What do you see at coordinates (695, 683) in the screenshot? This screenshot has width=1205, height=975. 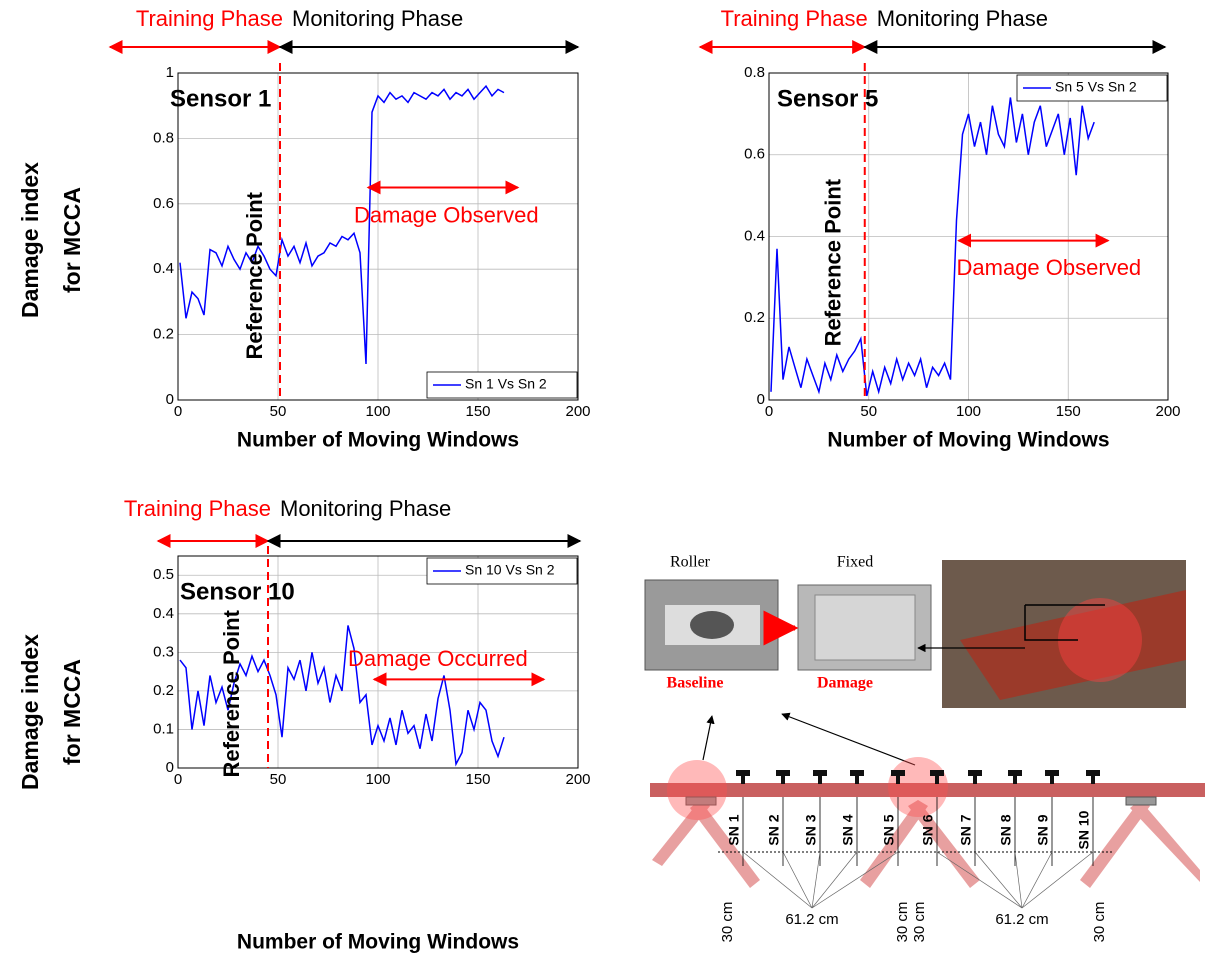 I see `state-label: Baseline` at bounding box center [695, 683].